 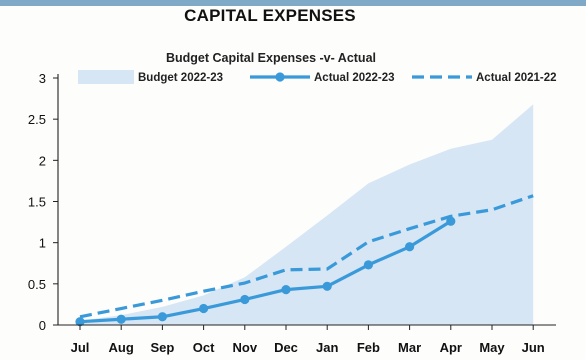 What do you see at coordinates (492, 347) in the screenshot?
I see `x-tick-label: May` at bounding box center [492, 347].